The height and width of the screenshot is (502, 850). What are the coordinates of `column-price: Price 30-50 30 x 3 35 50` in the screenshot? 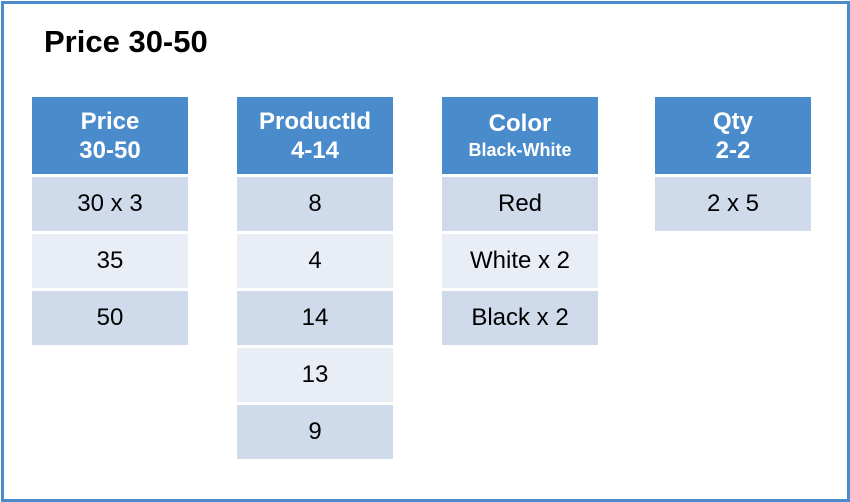 It's located at (110, 221).